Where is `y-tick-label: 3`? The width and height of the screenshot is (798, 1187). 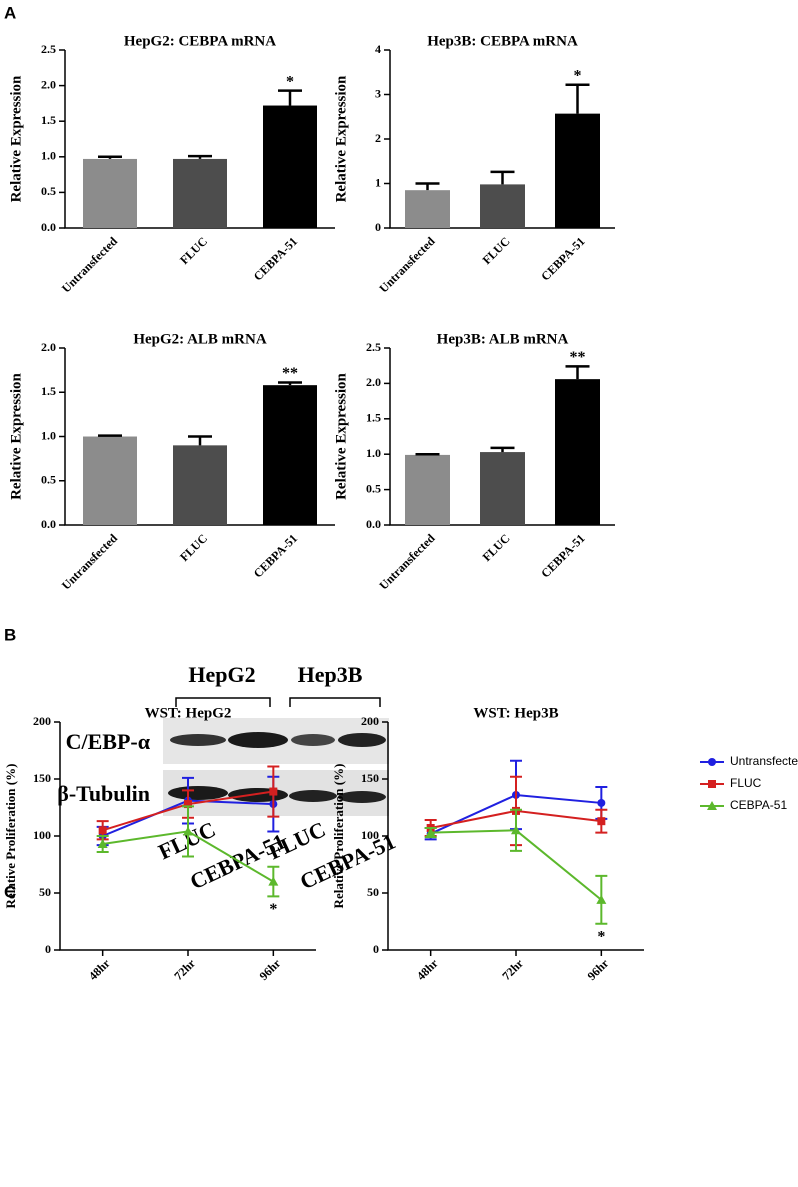
y-tick-label: 3 is located at coordinates (378, 93).